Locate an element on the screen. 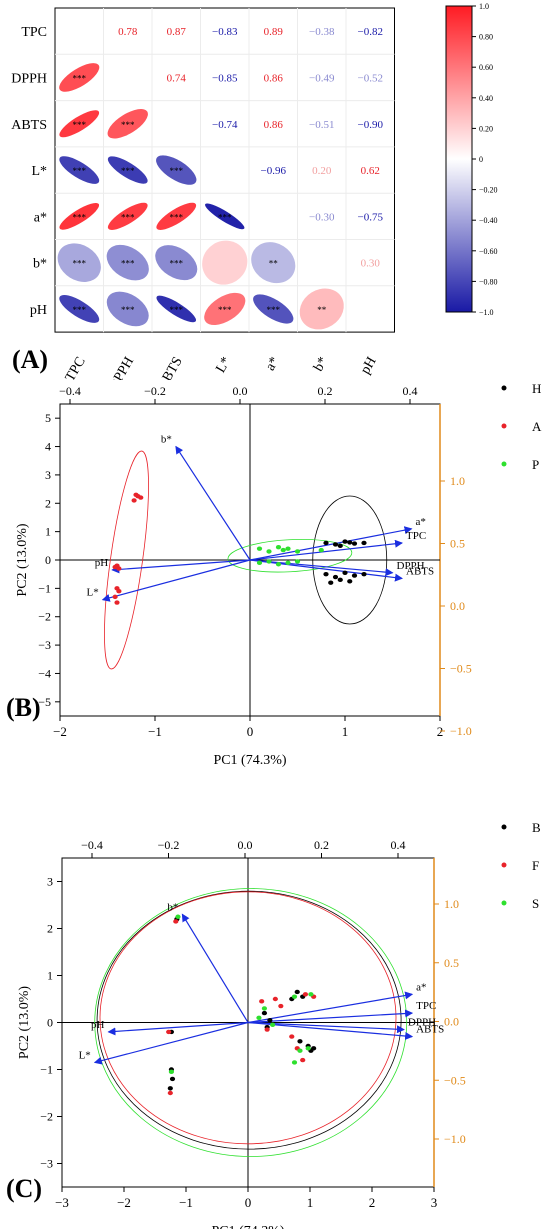 The height and width of the screenshot is (1229, 550). colorbar-tick-label: −0.80 is located at coordinates (488, 281).